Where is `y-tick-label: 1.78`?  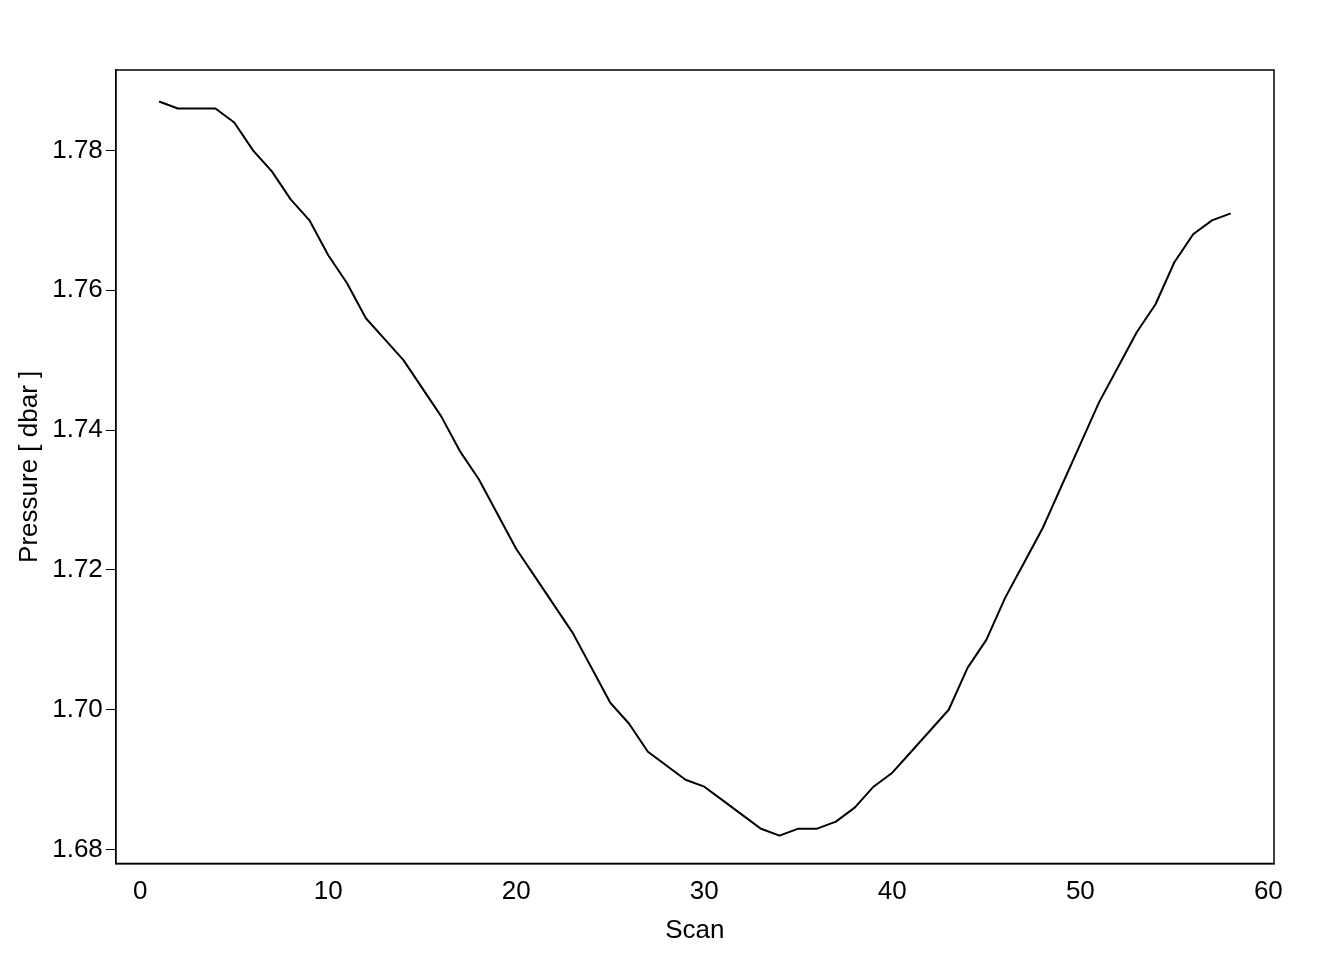
y-tick-label: 1.78 is located at coordinates (77, 148).